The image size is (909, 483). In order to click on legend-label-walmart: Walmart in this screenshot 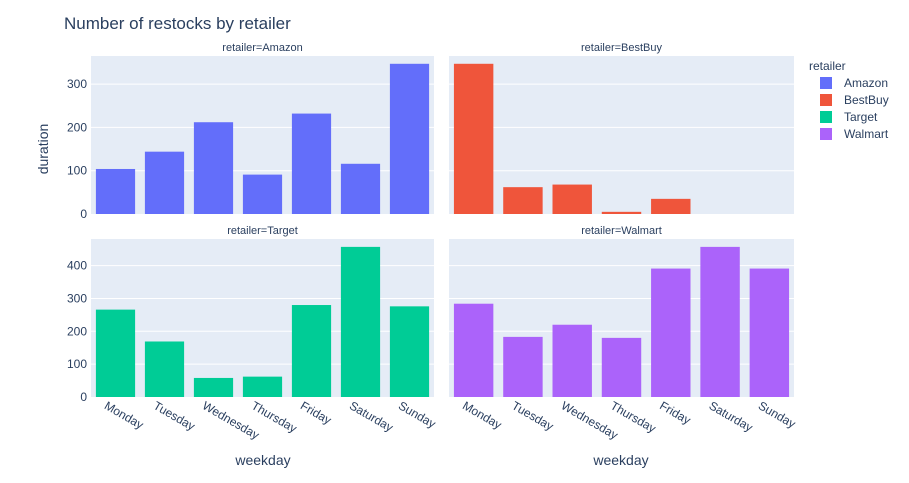, I will do `click(866, 134)`.